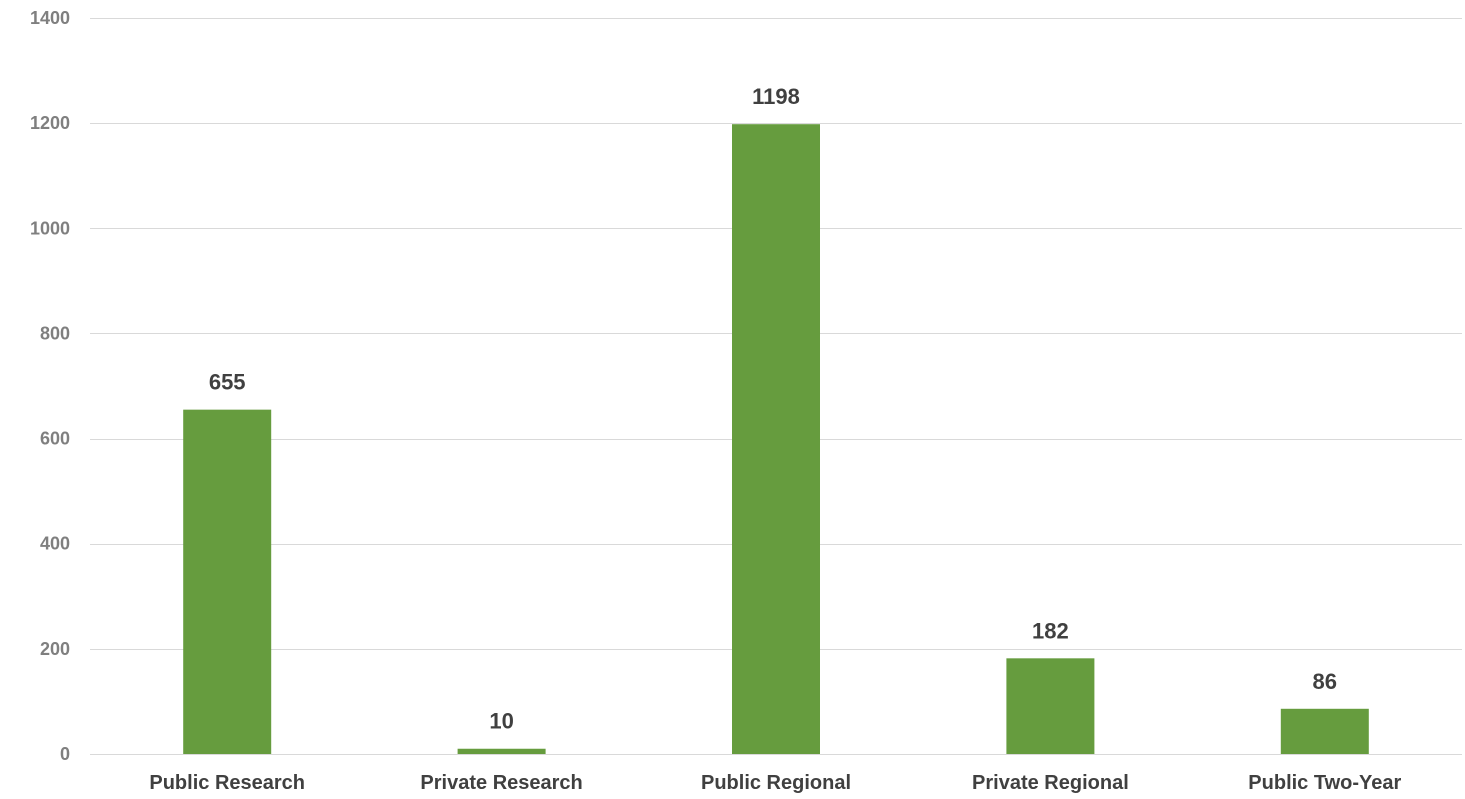 This screenshot has width=1465, height=799. Describe the element at coordinates (55, 333) in the screenshot. I see `y-tick-label: 800` at that location.